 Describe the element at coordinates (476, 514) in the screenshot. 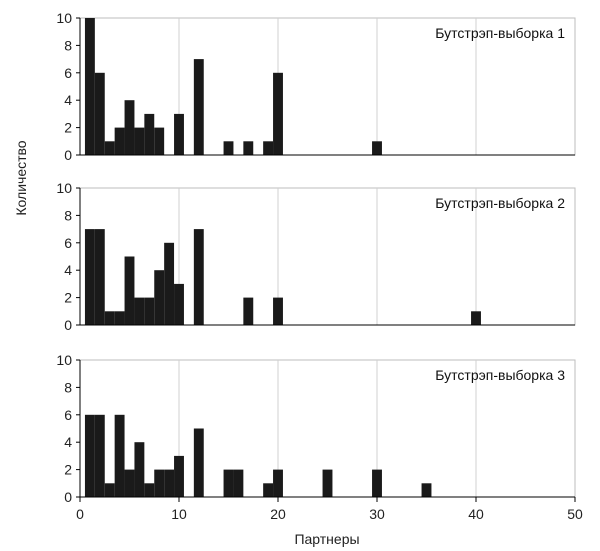

I see `x-tick-label: 40` at that location.